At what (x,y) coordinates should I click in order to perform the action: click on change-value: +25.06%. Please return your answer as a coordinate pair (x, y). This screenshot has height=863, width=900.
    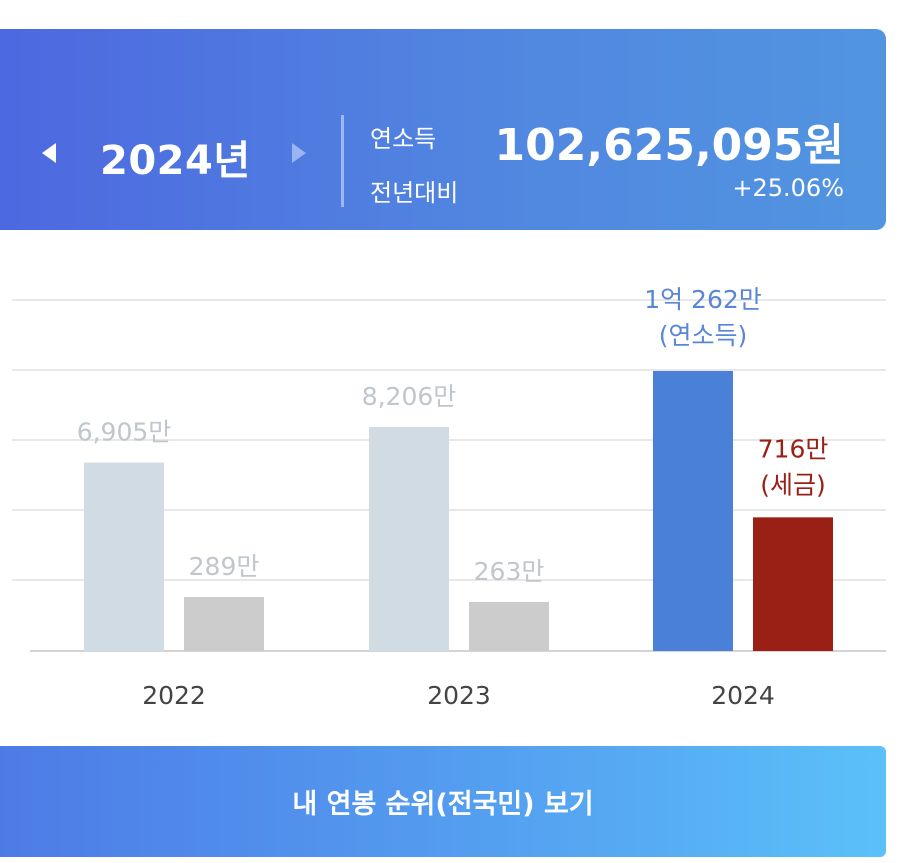
    Looking at the image, I should click on (788, 188).